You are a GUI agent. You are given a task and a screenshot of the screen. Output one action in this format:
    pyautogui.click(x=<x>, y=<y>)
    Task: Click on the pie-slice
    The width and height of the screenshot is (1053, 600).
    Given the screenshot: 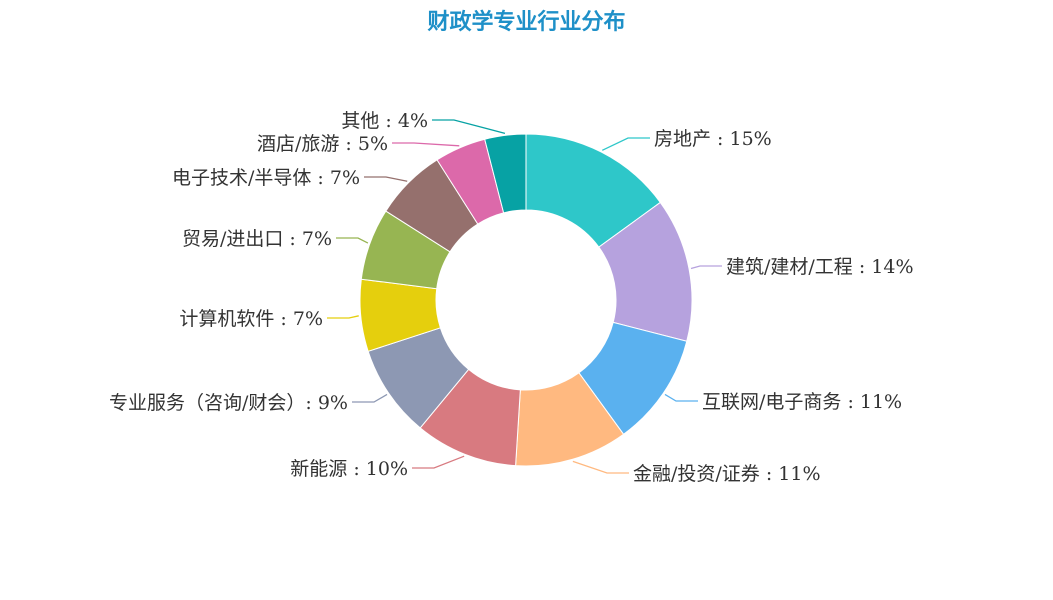 What is the action you would take?
    pyautogui.click(x=505, y=173)
    